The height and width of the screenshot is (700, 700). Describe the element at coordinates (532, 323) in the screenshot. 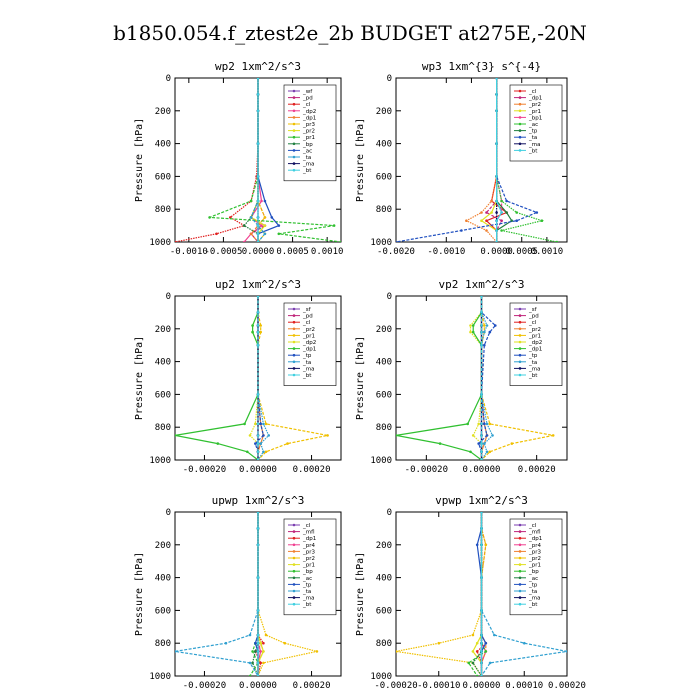

I see `legend-entry: _cl` at that location.